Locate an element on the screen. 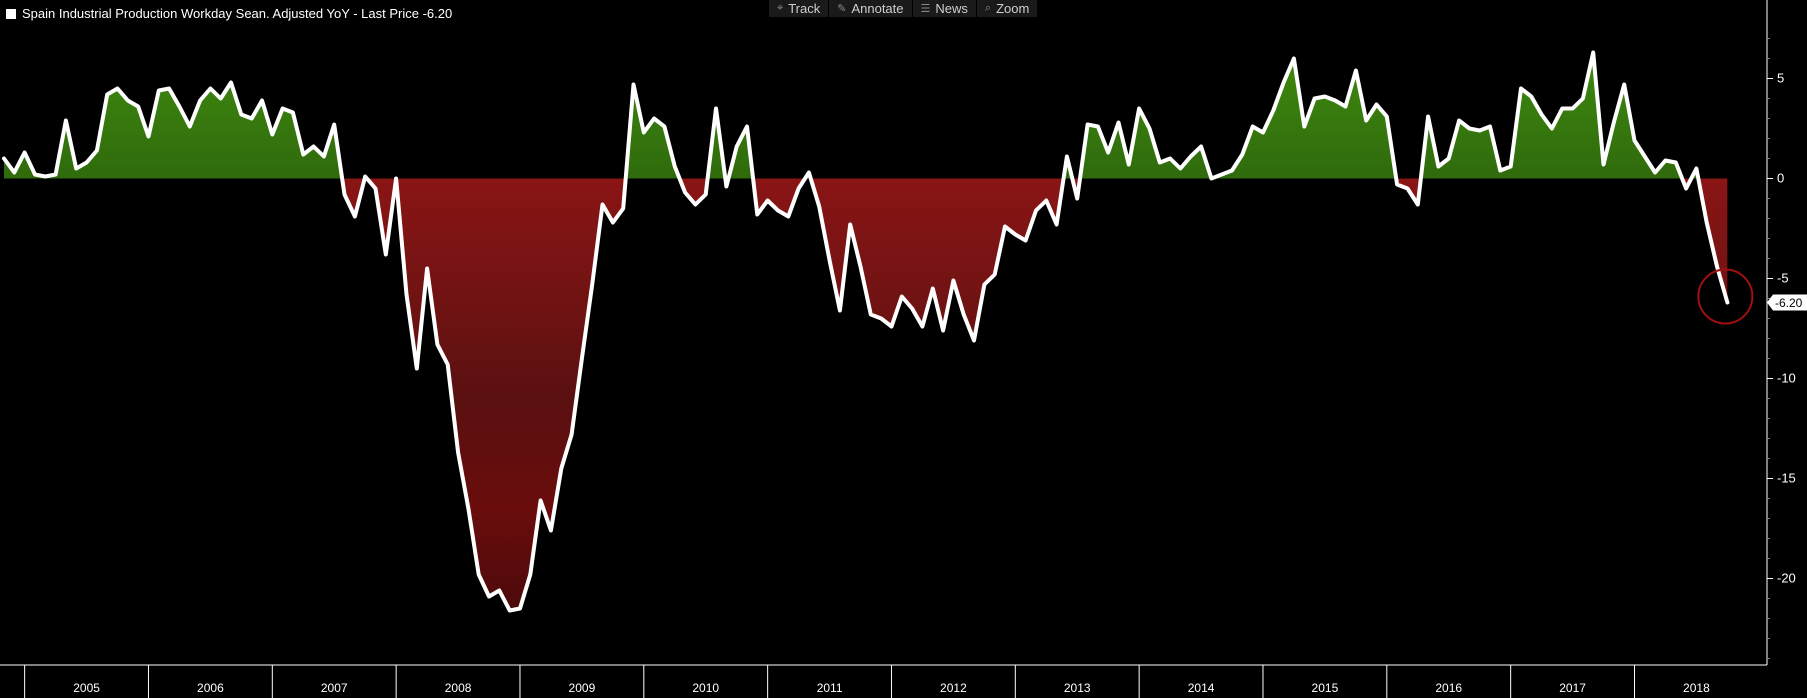 The image size is (1807, 698). last-value-badge is located at coordinates (1787, 302).